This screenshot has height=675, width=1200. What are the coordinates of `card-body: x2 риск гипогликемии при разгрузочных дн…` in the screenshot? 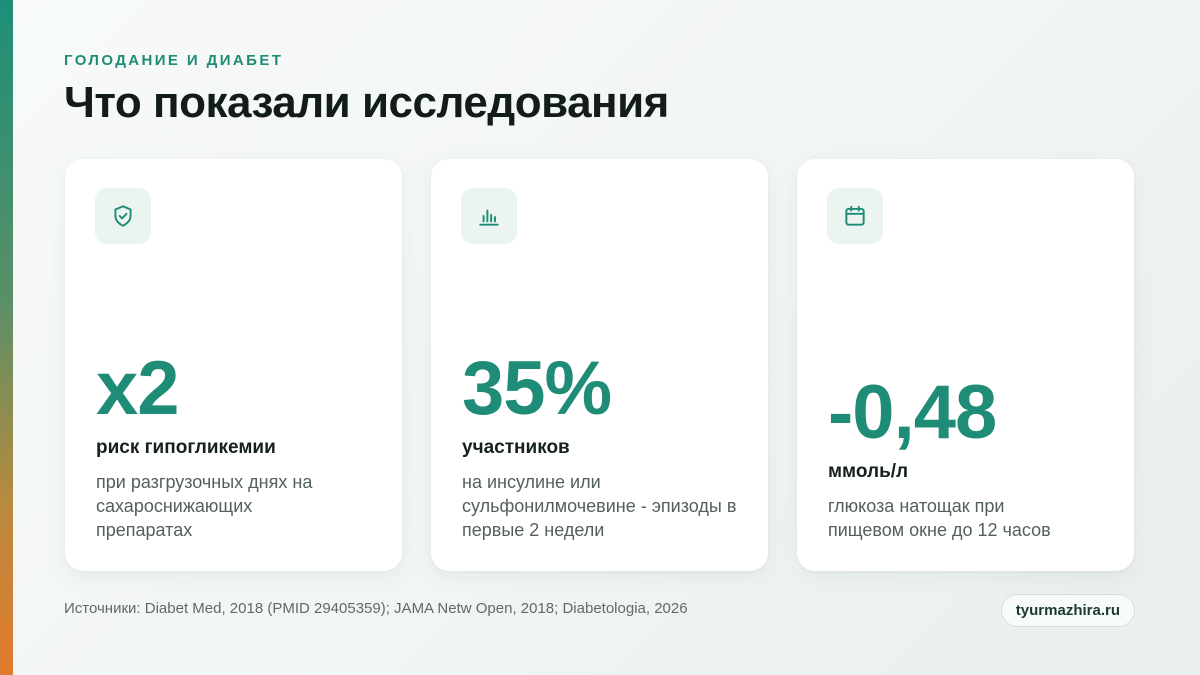 It's located at (237, 447).